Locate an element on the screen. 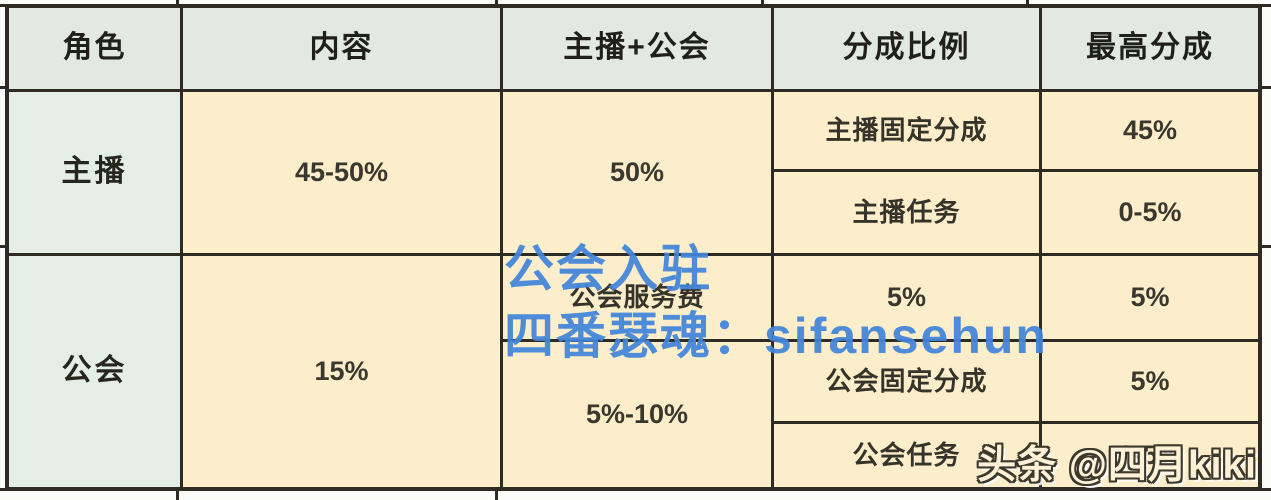  credit-watermark: 头条 @四月kiki is located at coordinates (1117, 465).